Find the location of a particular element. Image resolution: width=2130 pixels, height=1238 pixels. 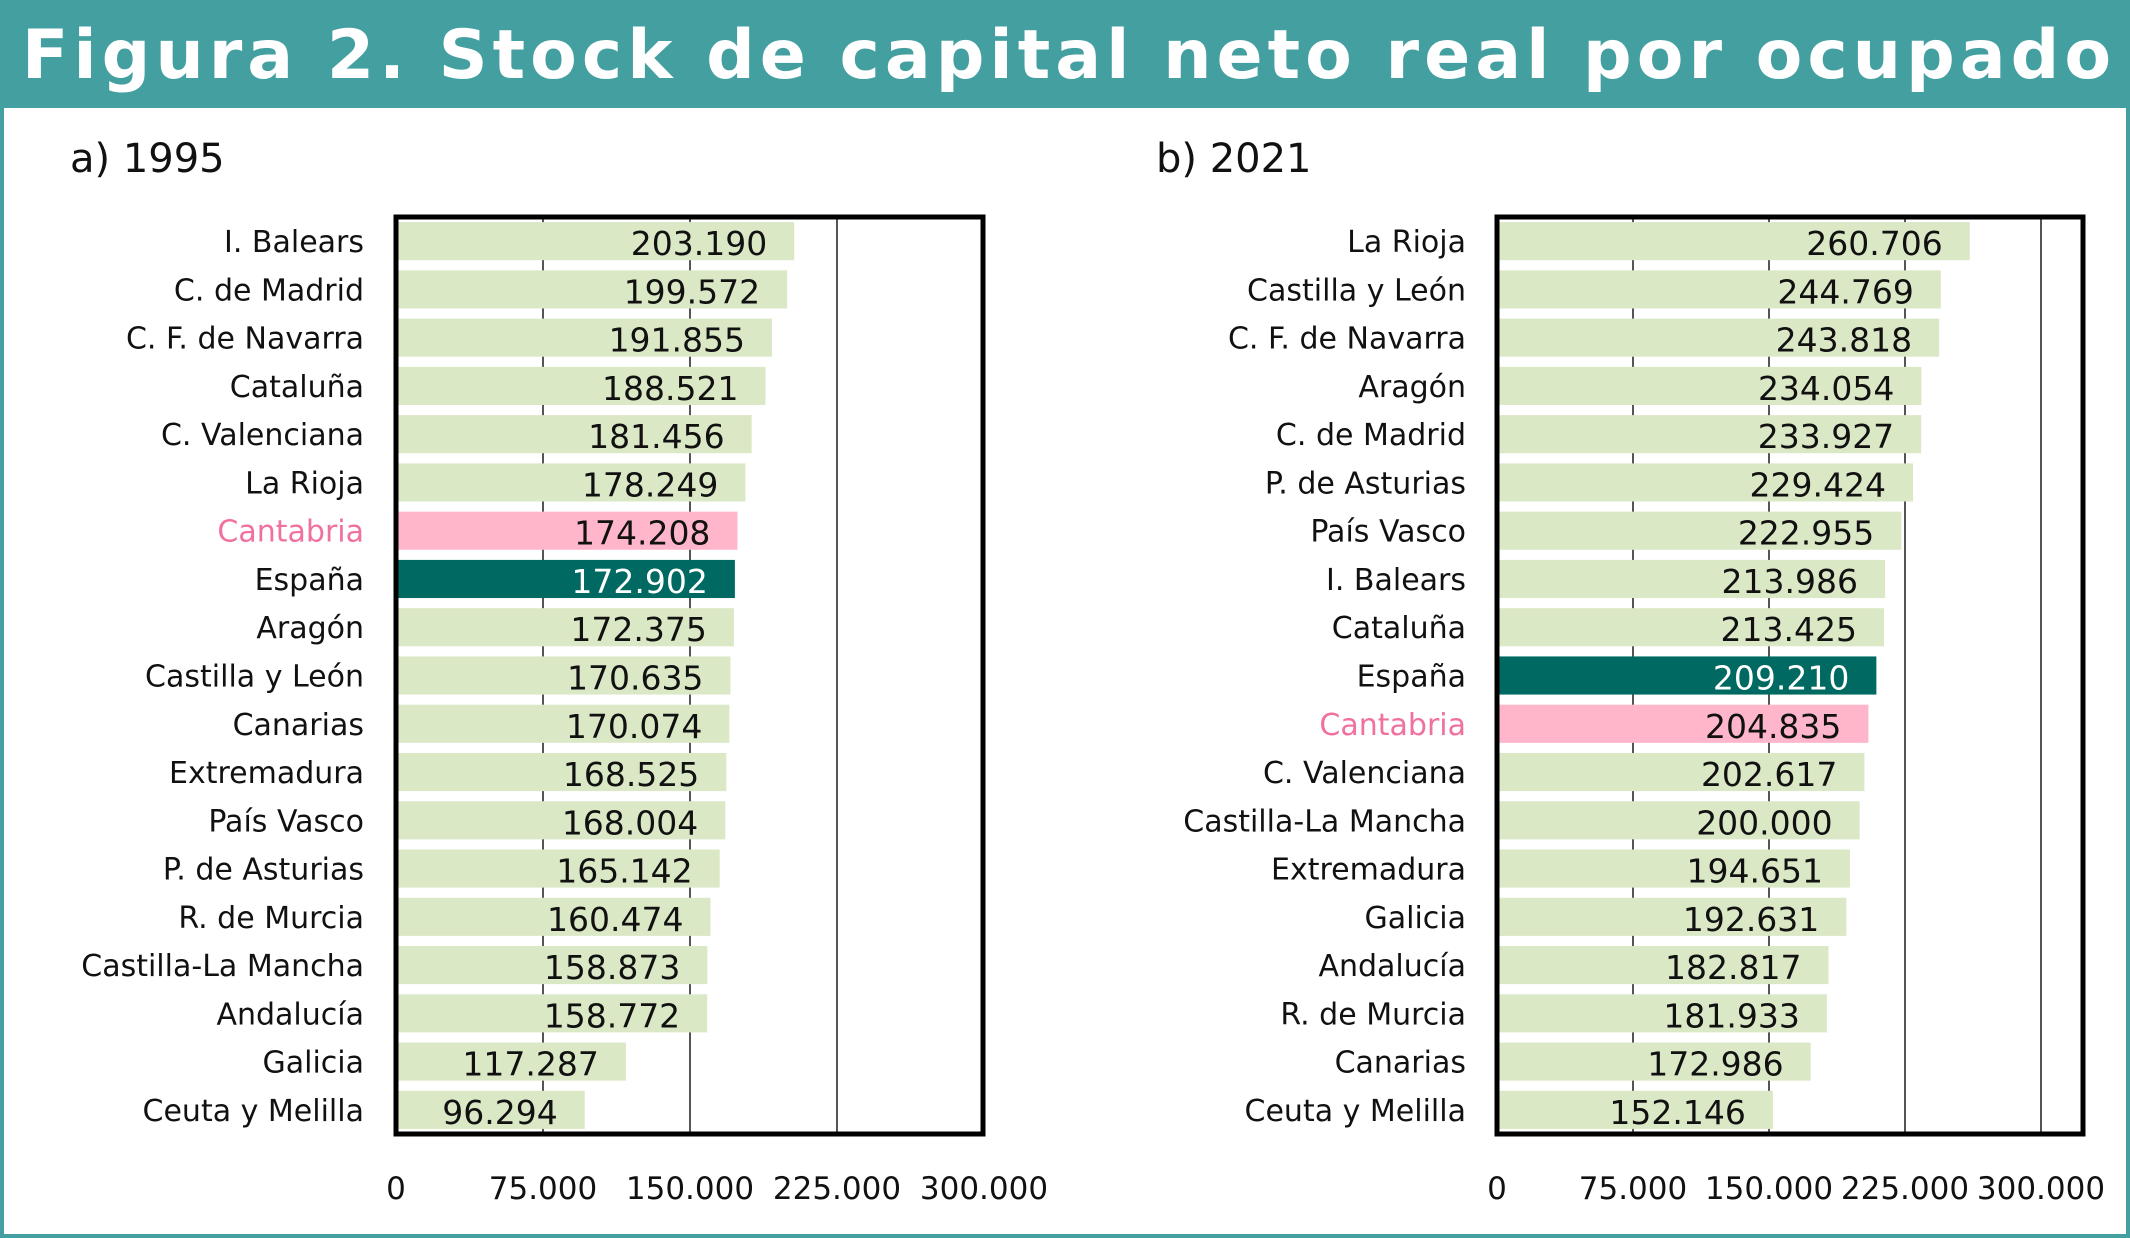

data-label: 233.927 is located at coordinates (1826, 436).